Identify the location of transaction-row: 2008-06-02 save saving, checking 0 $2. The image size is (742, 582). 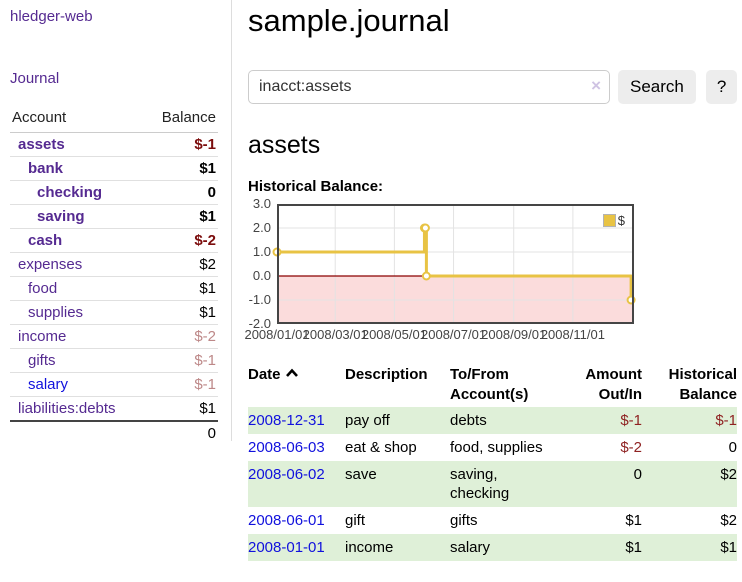
(492, 484).